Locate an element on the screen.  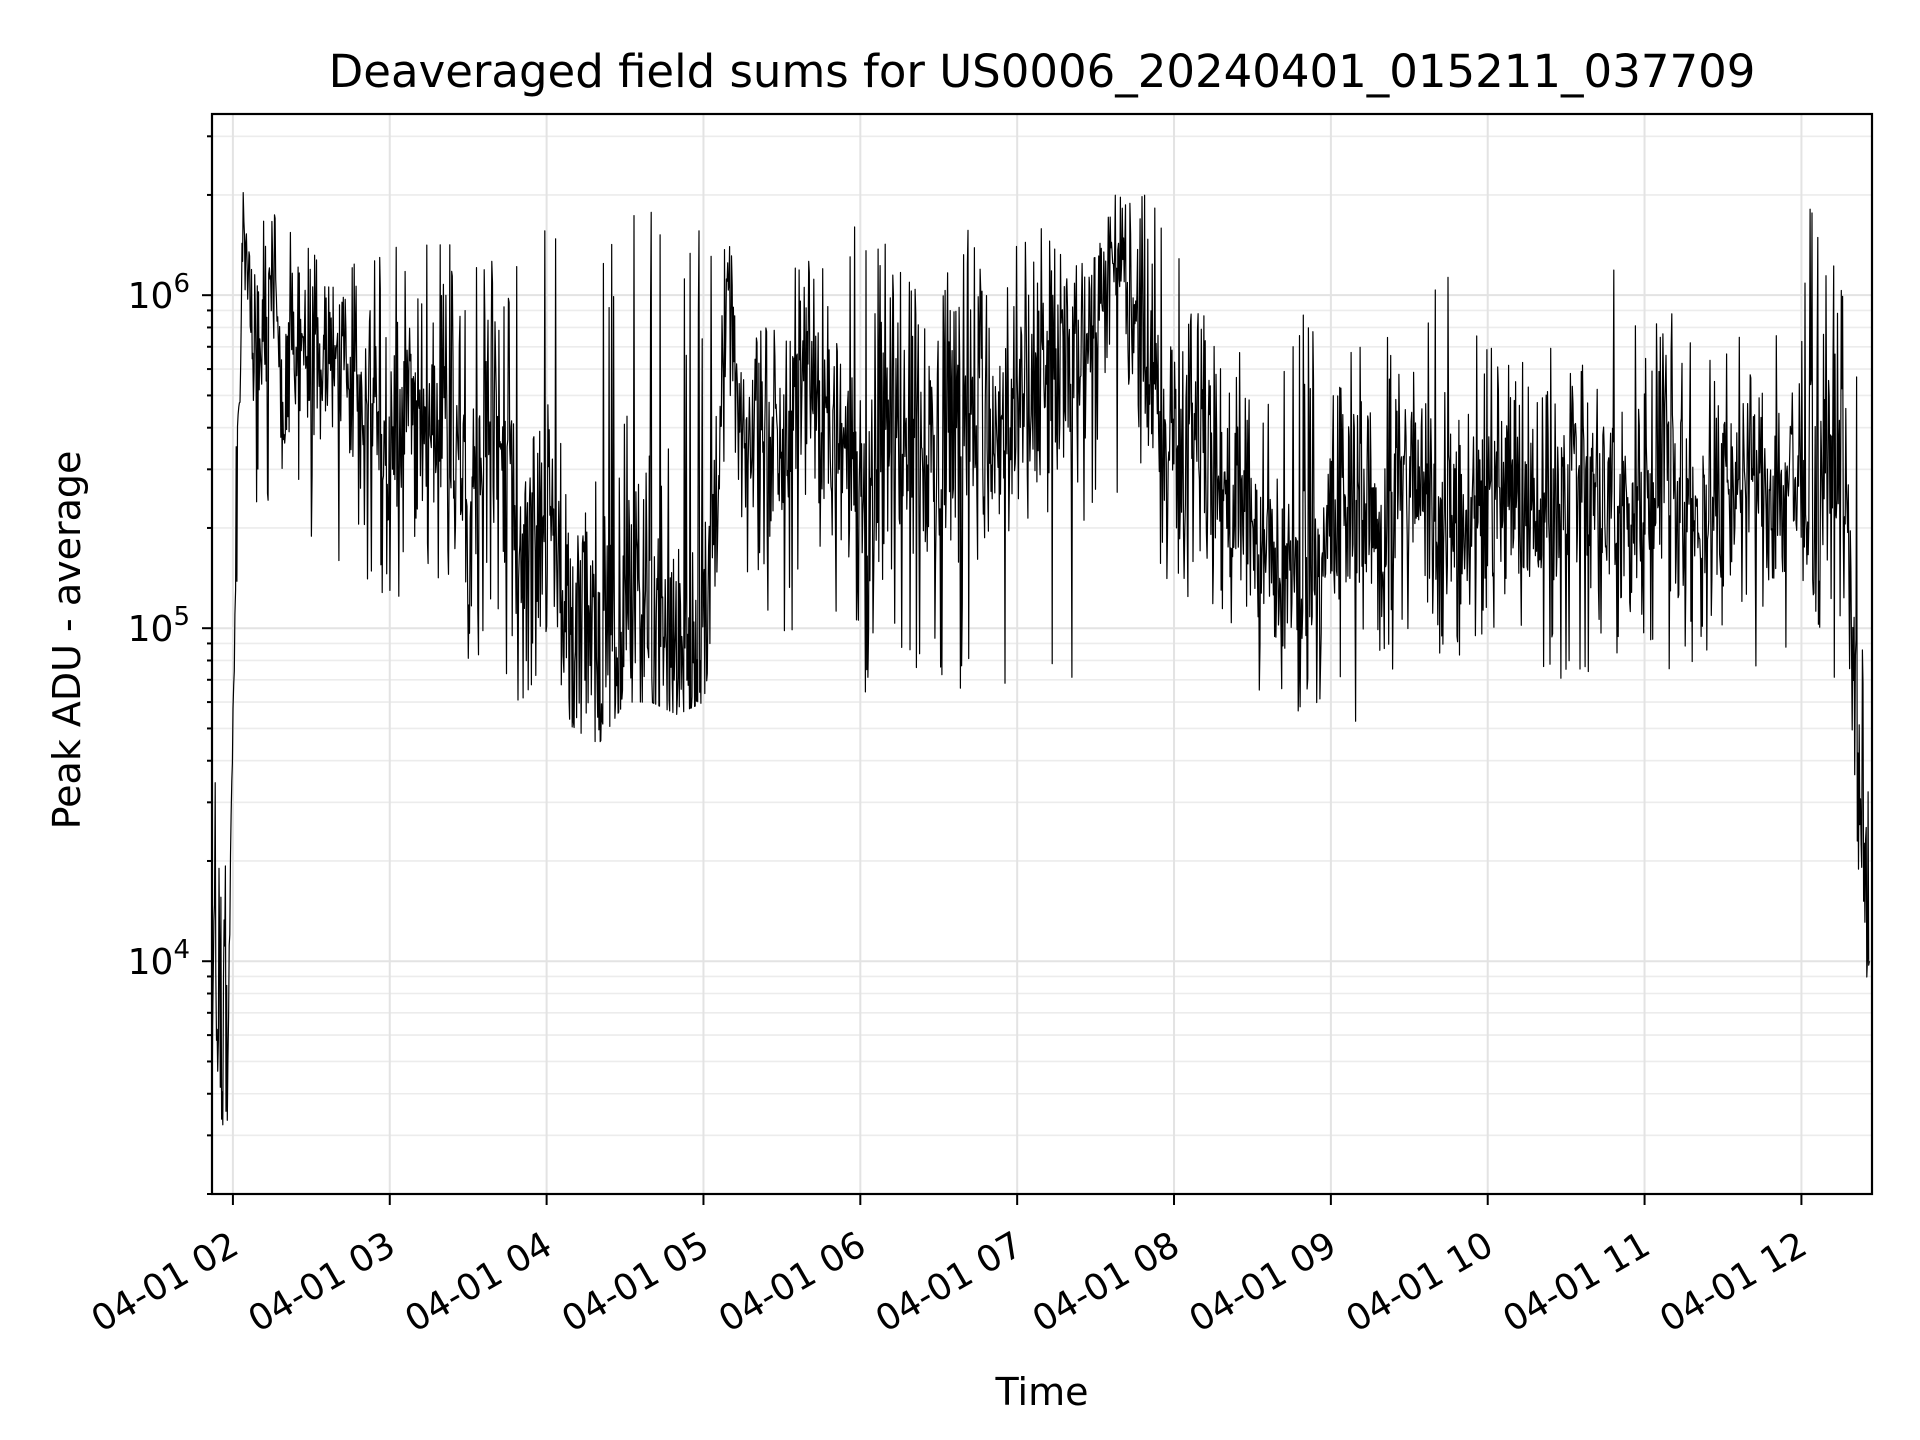
y-tick-label: 10⁴ is located at coordinates (159, 959).